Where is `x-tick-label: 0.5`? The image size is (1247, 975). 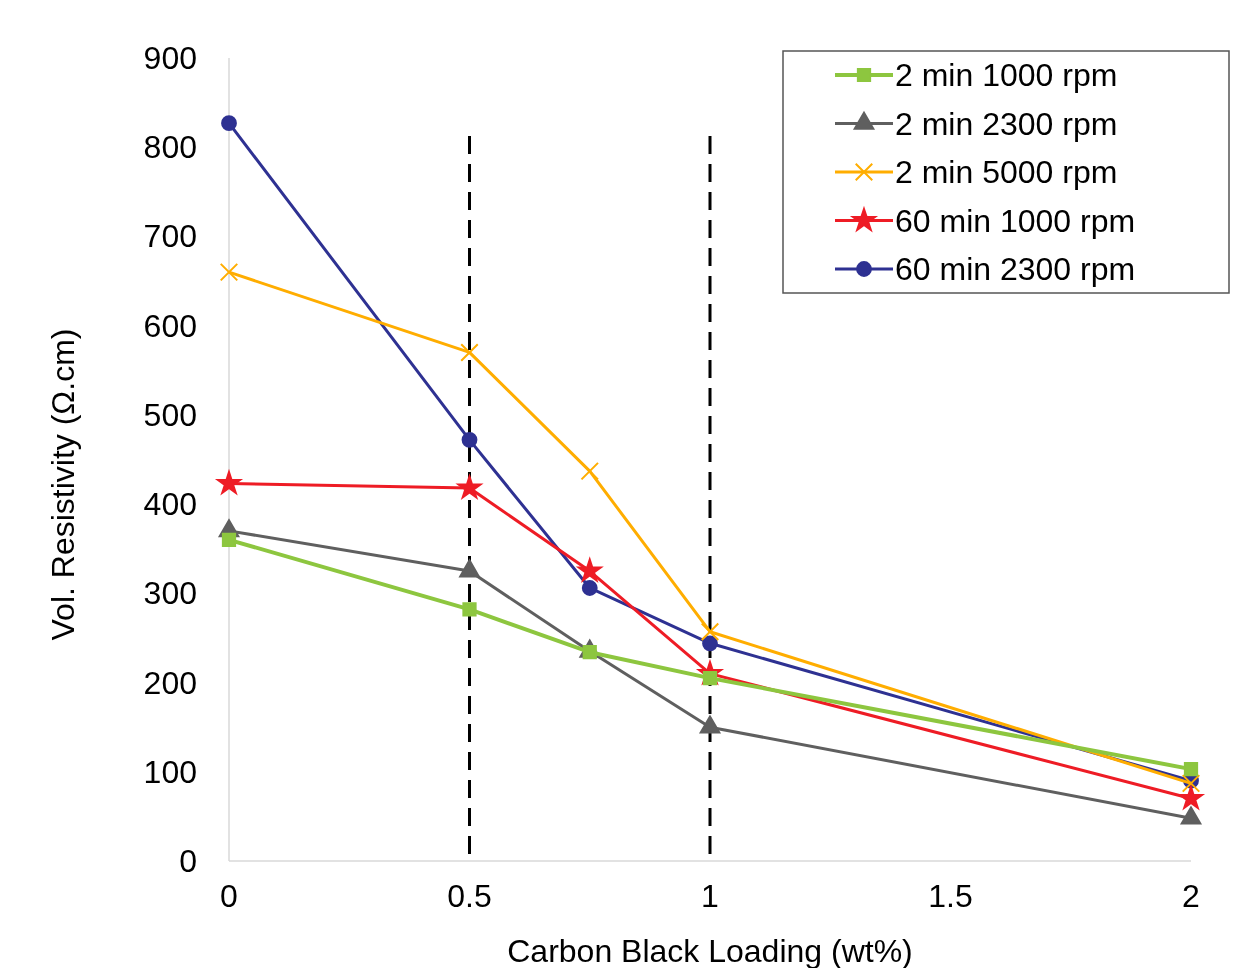 x-tick-label: 0.5 is located at coordinates (469, 896).